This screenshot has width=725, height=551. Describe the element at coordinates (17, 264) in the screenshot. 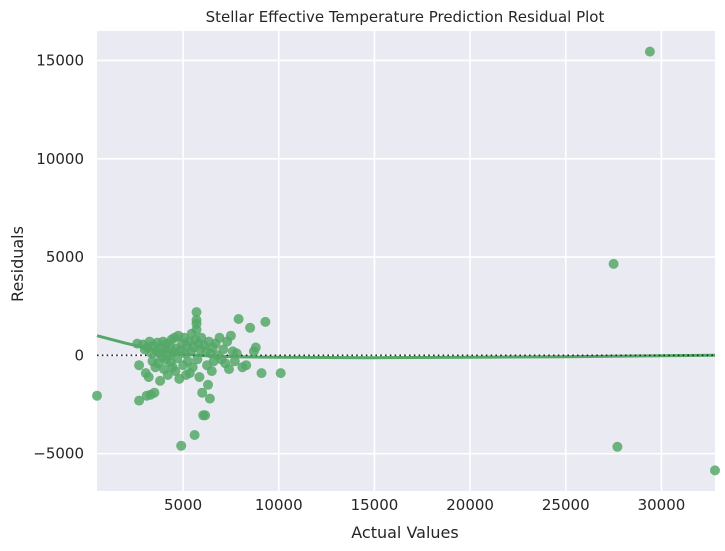

I see `y-axis-label: Residuals` at that location.